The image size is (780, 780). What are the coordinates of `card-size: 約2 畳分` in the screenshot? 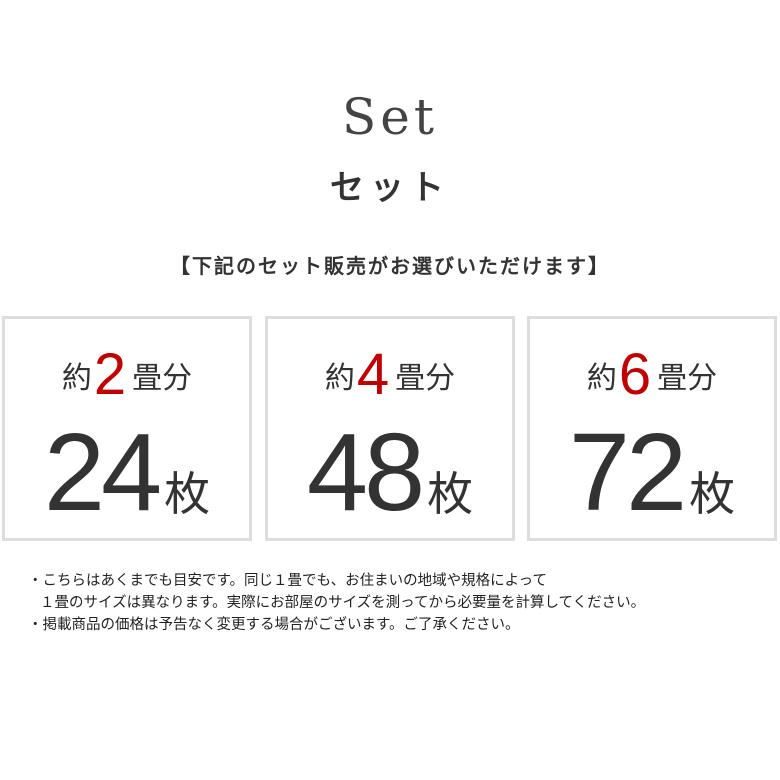 It's located at (127, 374).